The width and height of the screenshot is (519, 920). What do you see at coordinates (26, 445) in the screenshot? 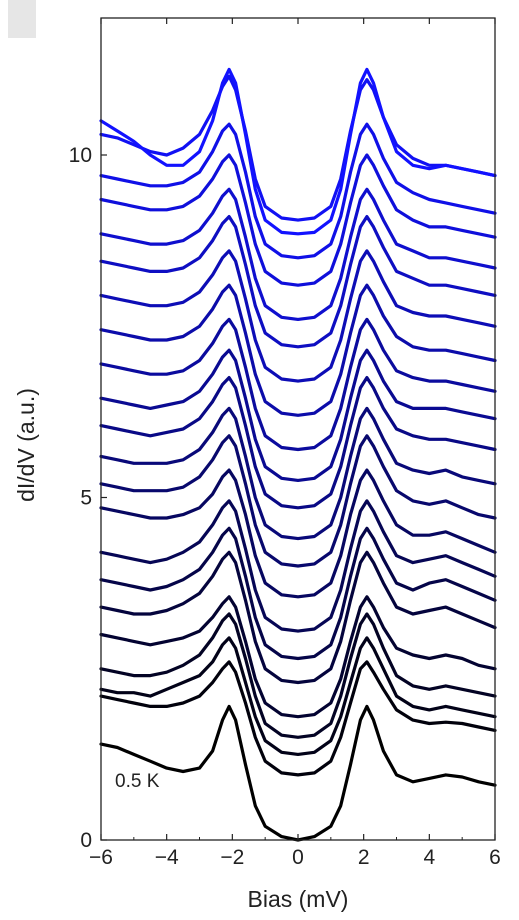
I see `y-axis-title: dI/dV (a.u.)` at bounding box center [26, 445].